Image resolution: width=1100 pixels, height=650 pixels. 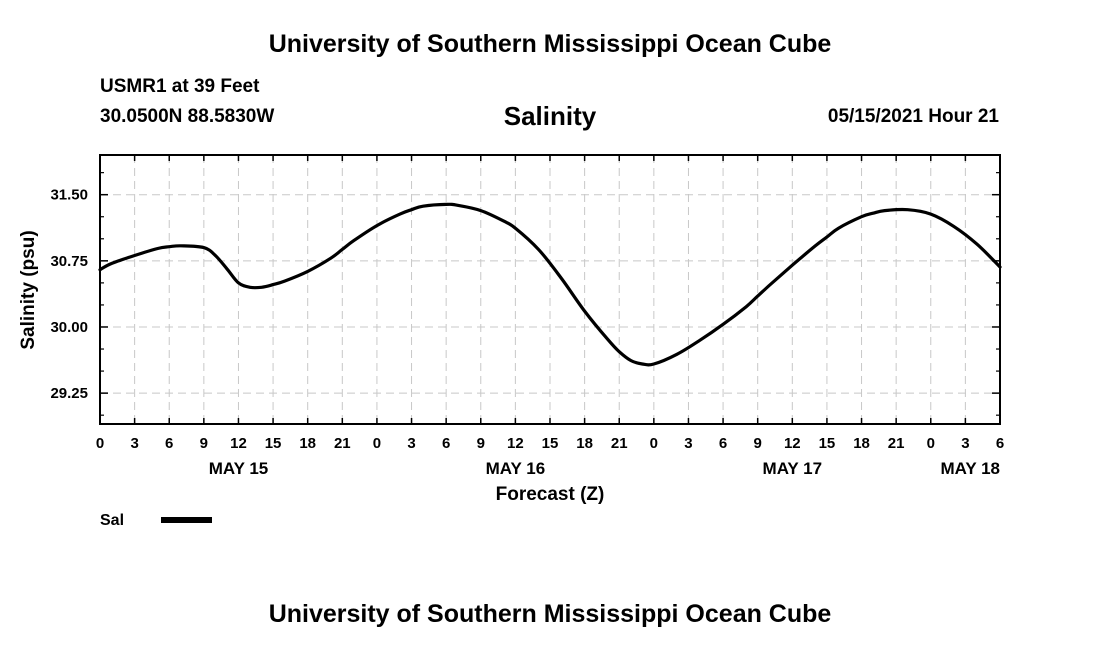 I want to click on x-tick-labels: 0 3 6 9 12 15 18 21 0 3 6 9 12 15 18 21 0 3 6 9 12 15 18 21 0 3 6, so click(x=550, y=443).